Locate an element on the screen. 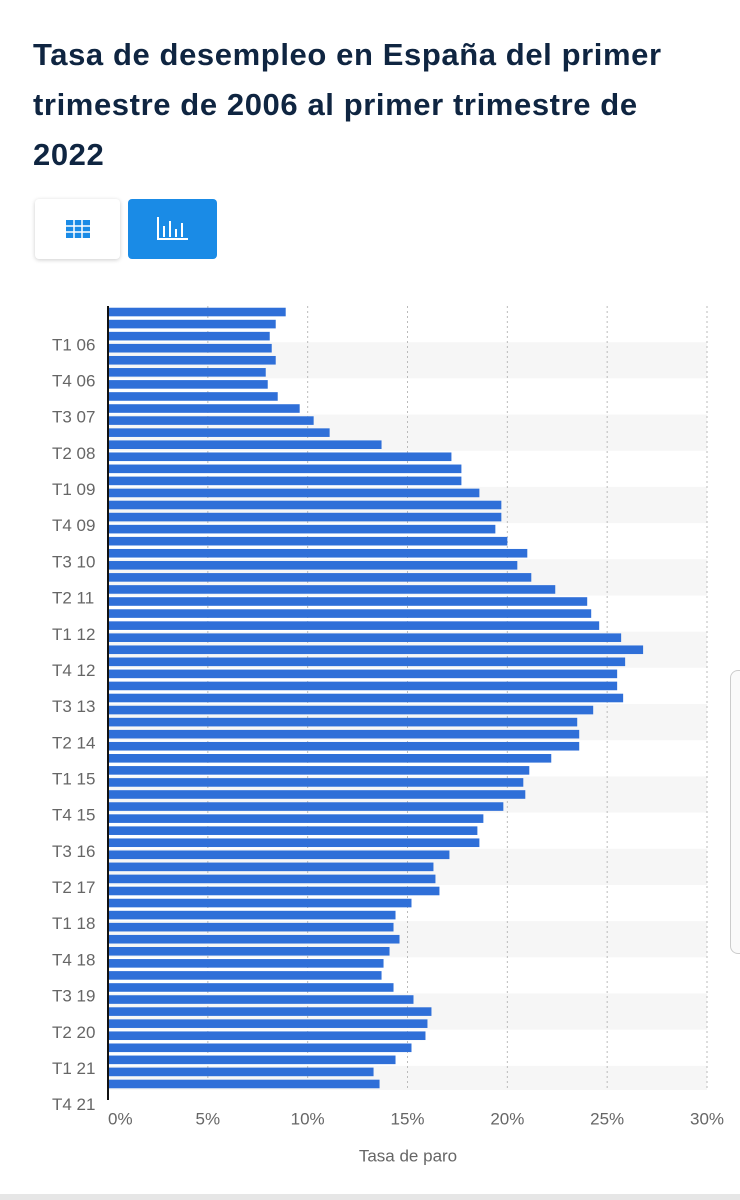 The image size is (740, 1200). bottom-border is located at coordinates (370, 1197).